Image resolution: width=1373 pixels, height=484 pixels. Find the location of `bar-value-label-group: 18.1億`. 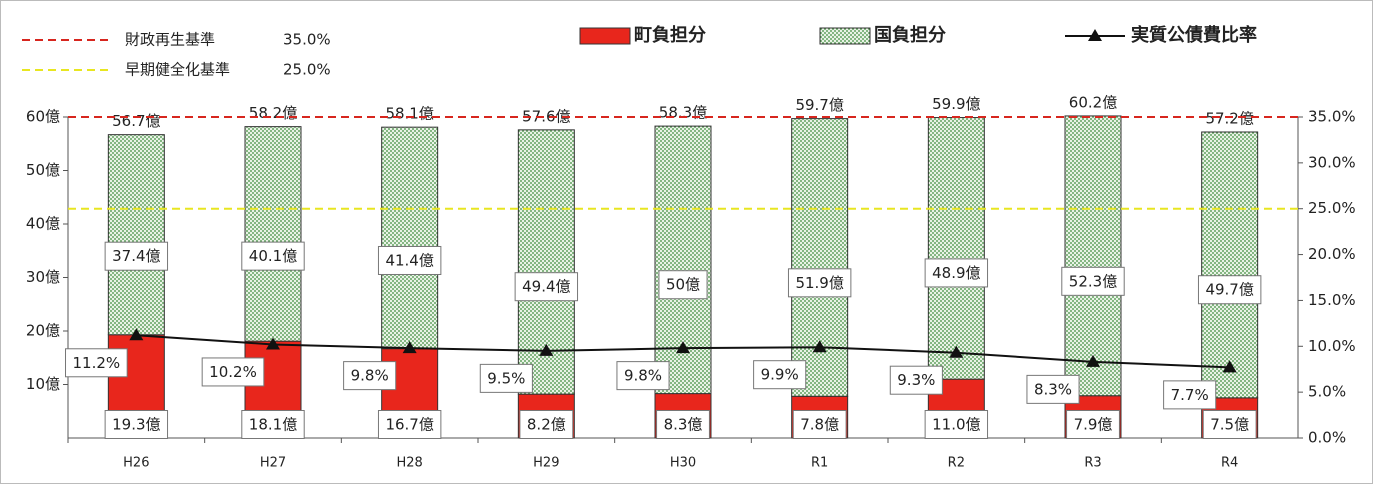

bar-value-label-group: 18.1億 is located at coordinates (273, 424).